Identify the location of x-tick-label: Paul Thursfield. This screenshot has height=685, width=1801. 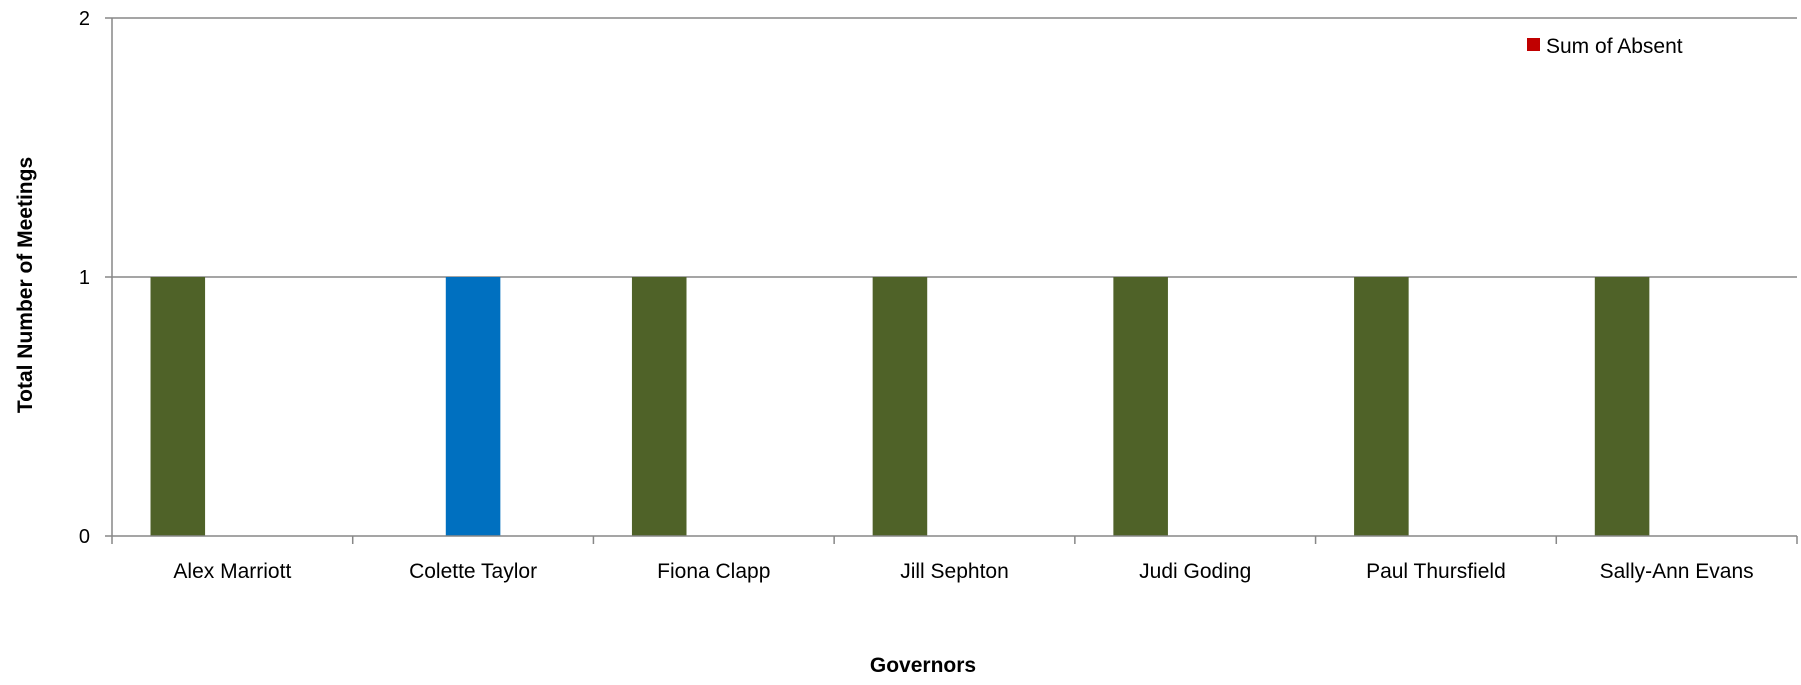
(1436, 571).